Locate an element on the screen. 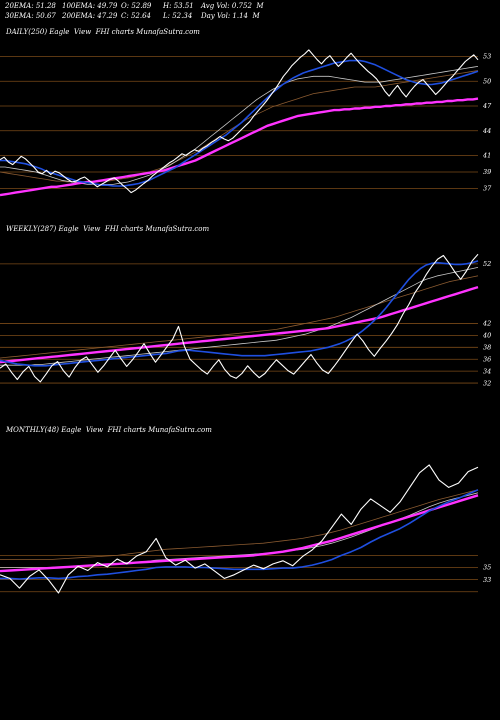 The width and height of the screenshot is (500, 720). y-tick-label: 40 is located at coordinates (486, 336).